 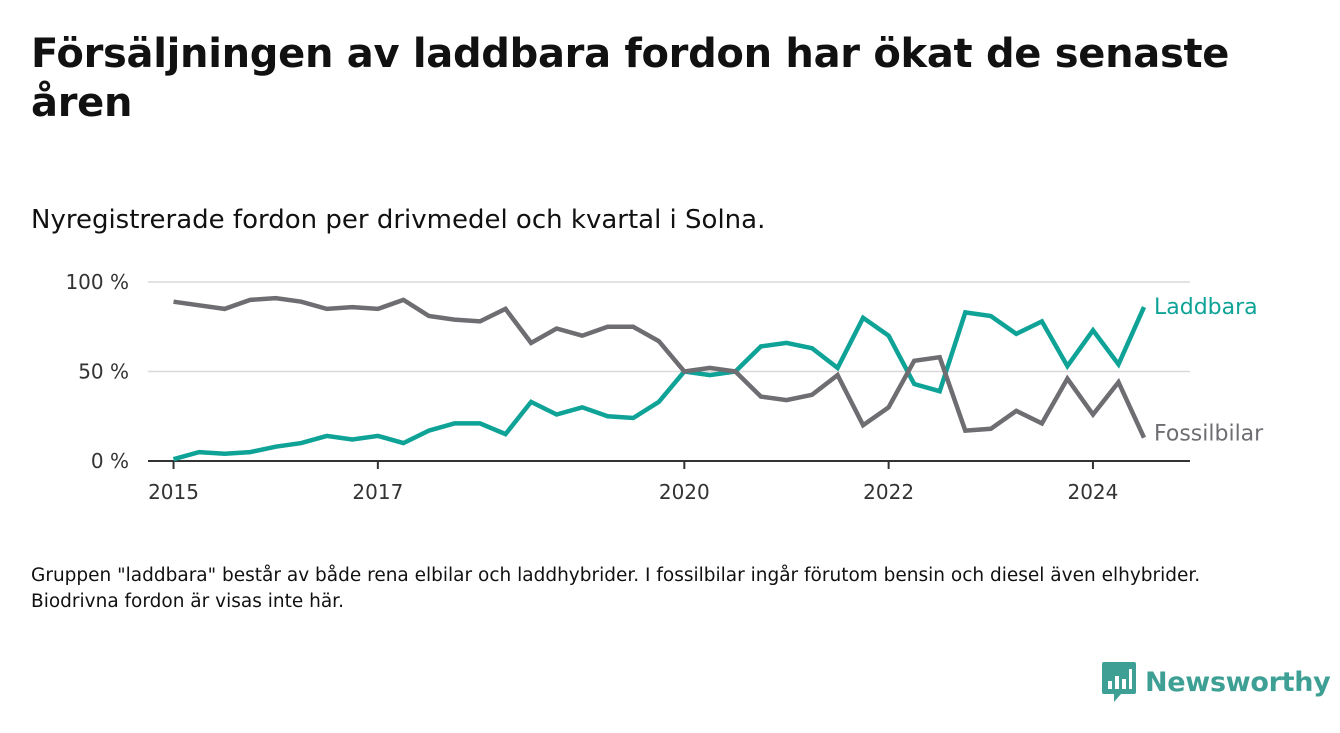 What do you see at coordinates (97, 282) in the screenshot?
I see `y-tick-label: 100 %` at bounding box center [97, 282].